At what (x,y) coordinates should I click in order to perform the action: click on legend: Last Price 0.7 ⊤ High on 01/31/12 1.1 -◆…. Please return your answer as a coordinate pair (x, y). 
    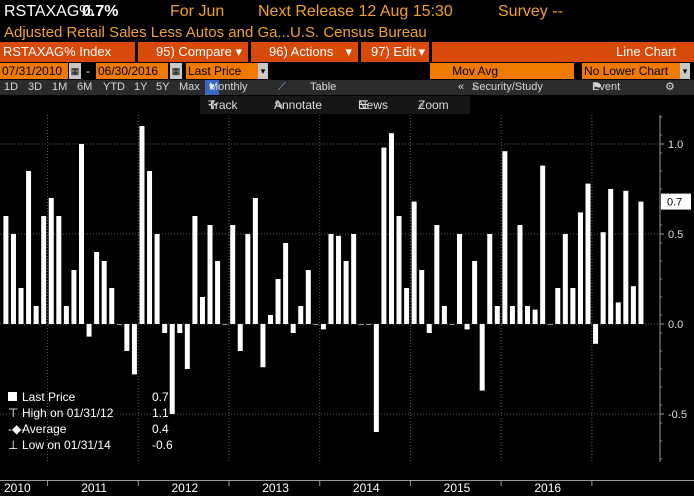
    Looking at the image, I should click on (93, 421).